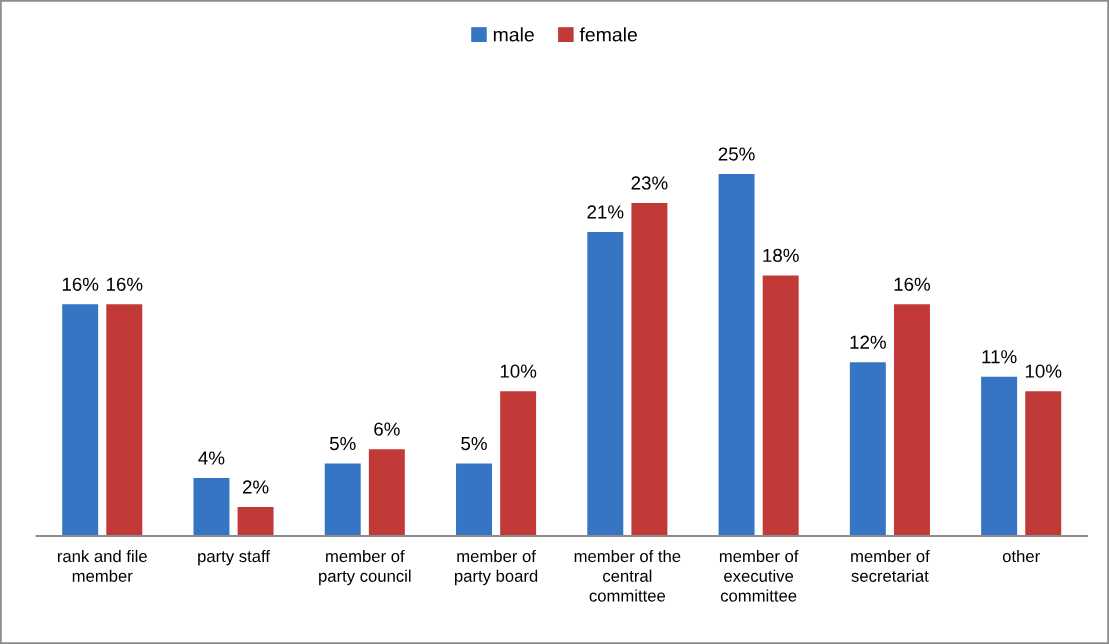 This screenshot has height=644, width=1109. What do you see at coordinates (365, 567) in the screenshot?
I see `x-tick-label: member of party council` at bounding box center [365, 567].